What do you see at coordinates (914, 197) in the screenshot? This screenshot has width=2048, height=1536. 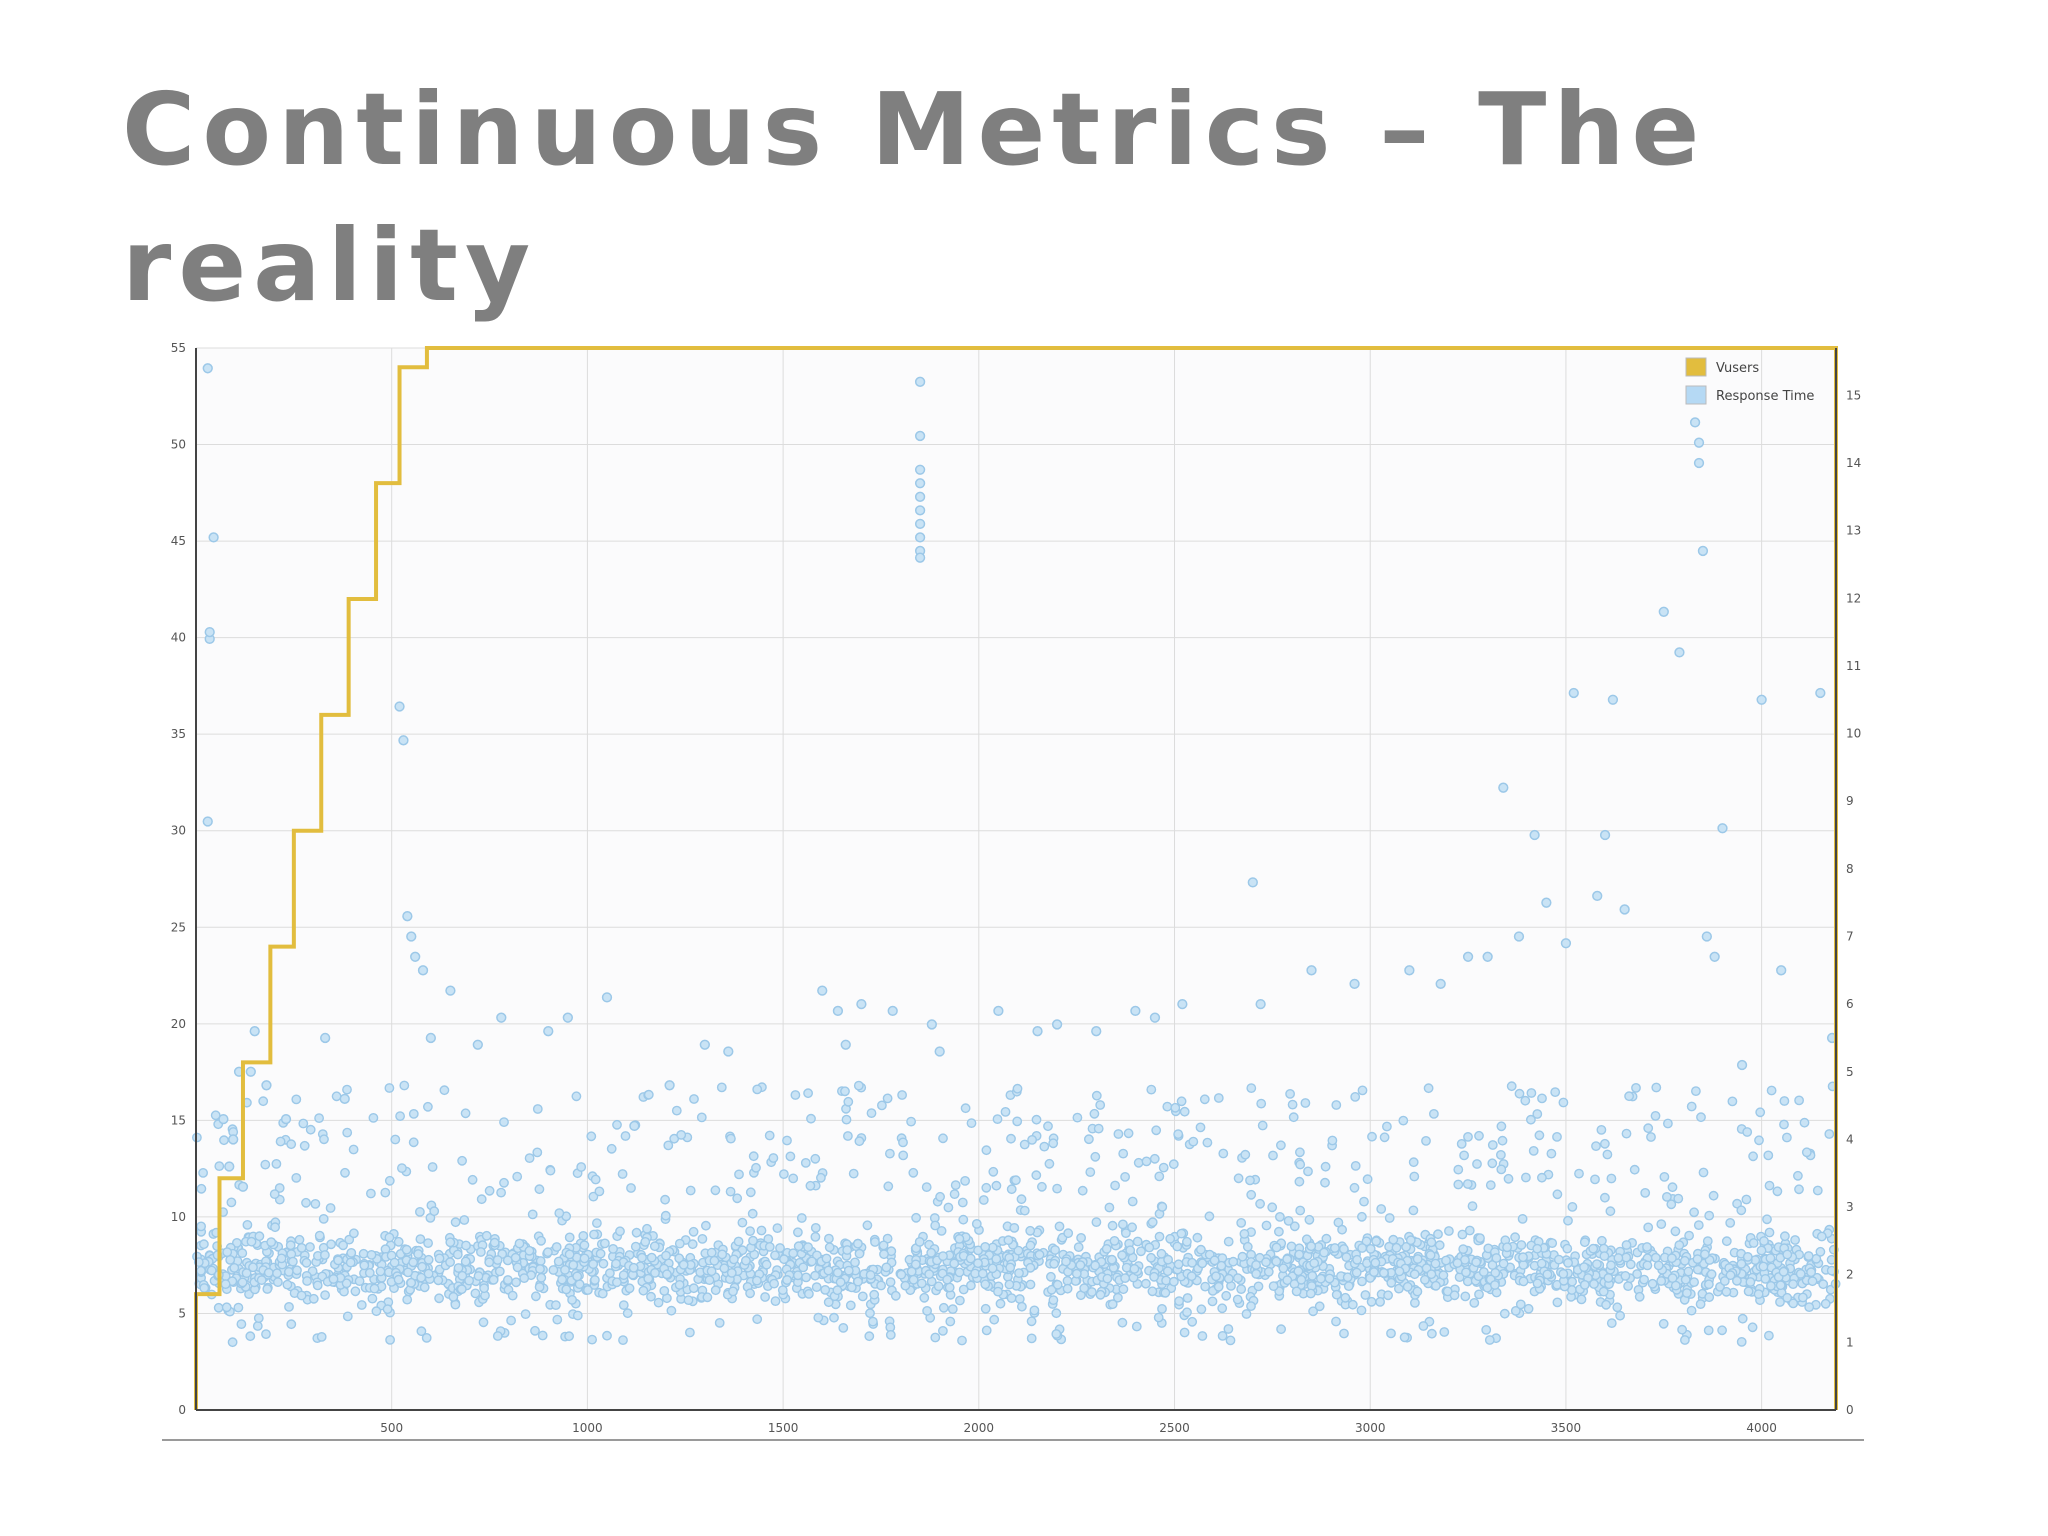 I see `slide-title: Continuous Metrics – The reality` at bounding box center [914, 197].